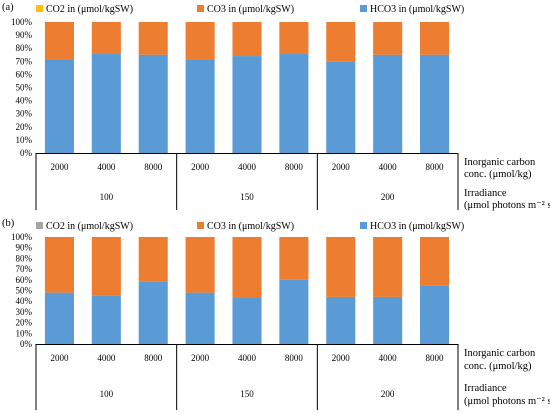 The width and height of the screenshot is (550, 413). Describe the element at coordinates (8, 7) in the screenshot. I see `panel-label: (a)` at that location.